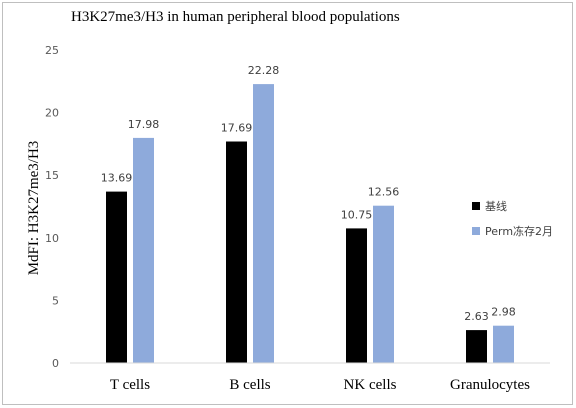 The height and width of the screenshot is (408, 576). What do you see at coordinates (264, 70) in the screenshot?
I see `bar-value-label: 22.28` at bounding box center [264, 70].